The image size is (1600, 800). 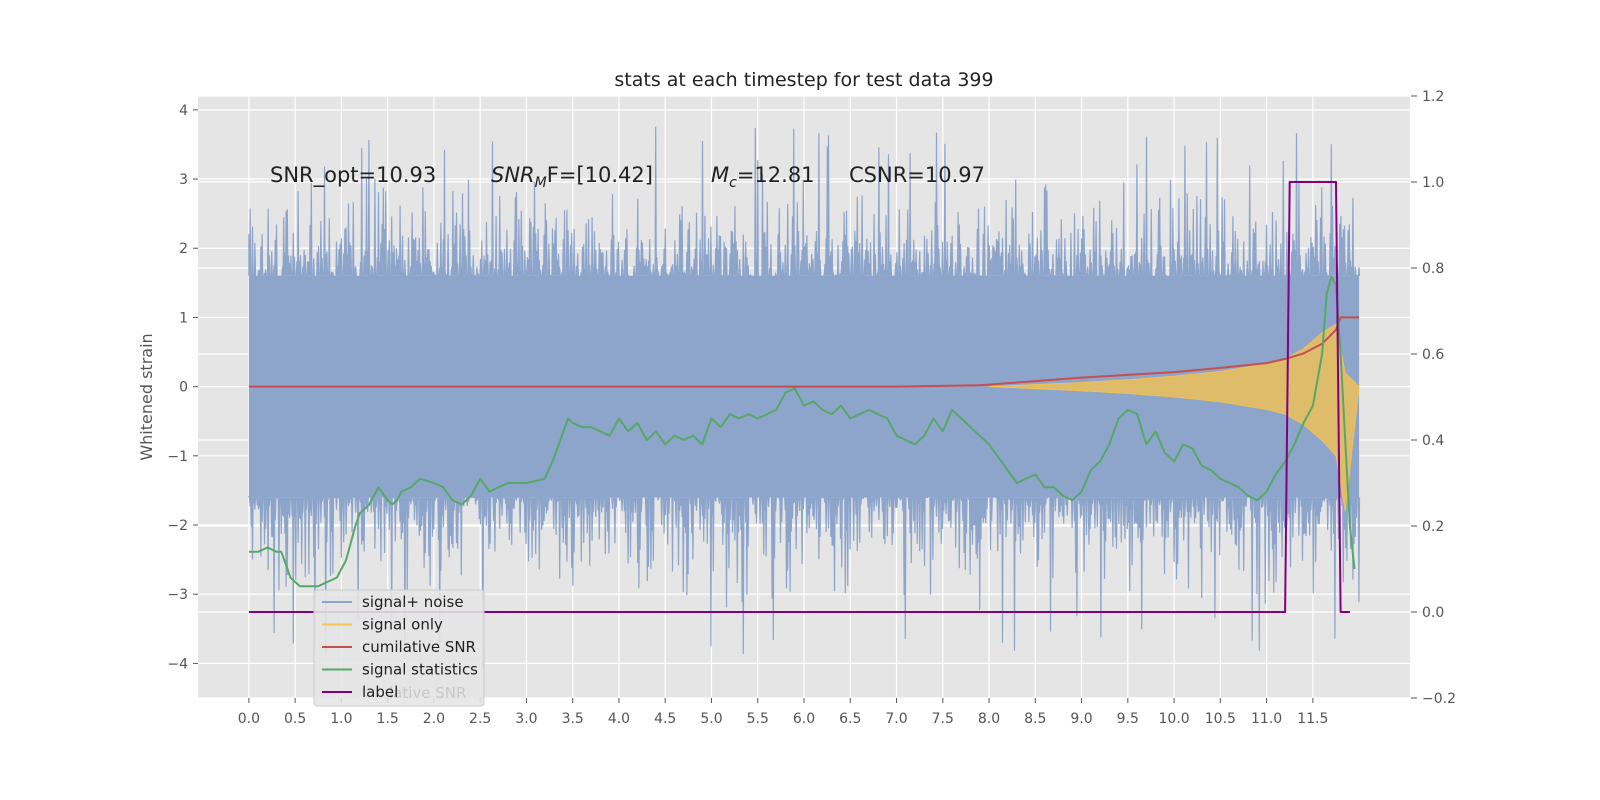 What do you see at coordinates (711, 719) in the screenshot?
I see `x-tick-label: 5.0` at bounding box center [711, 719].